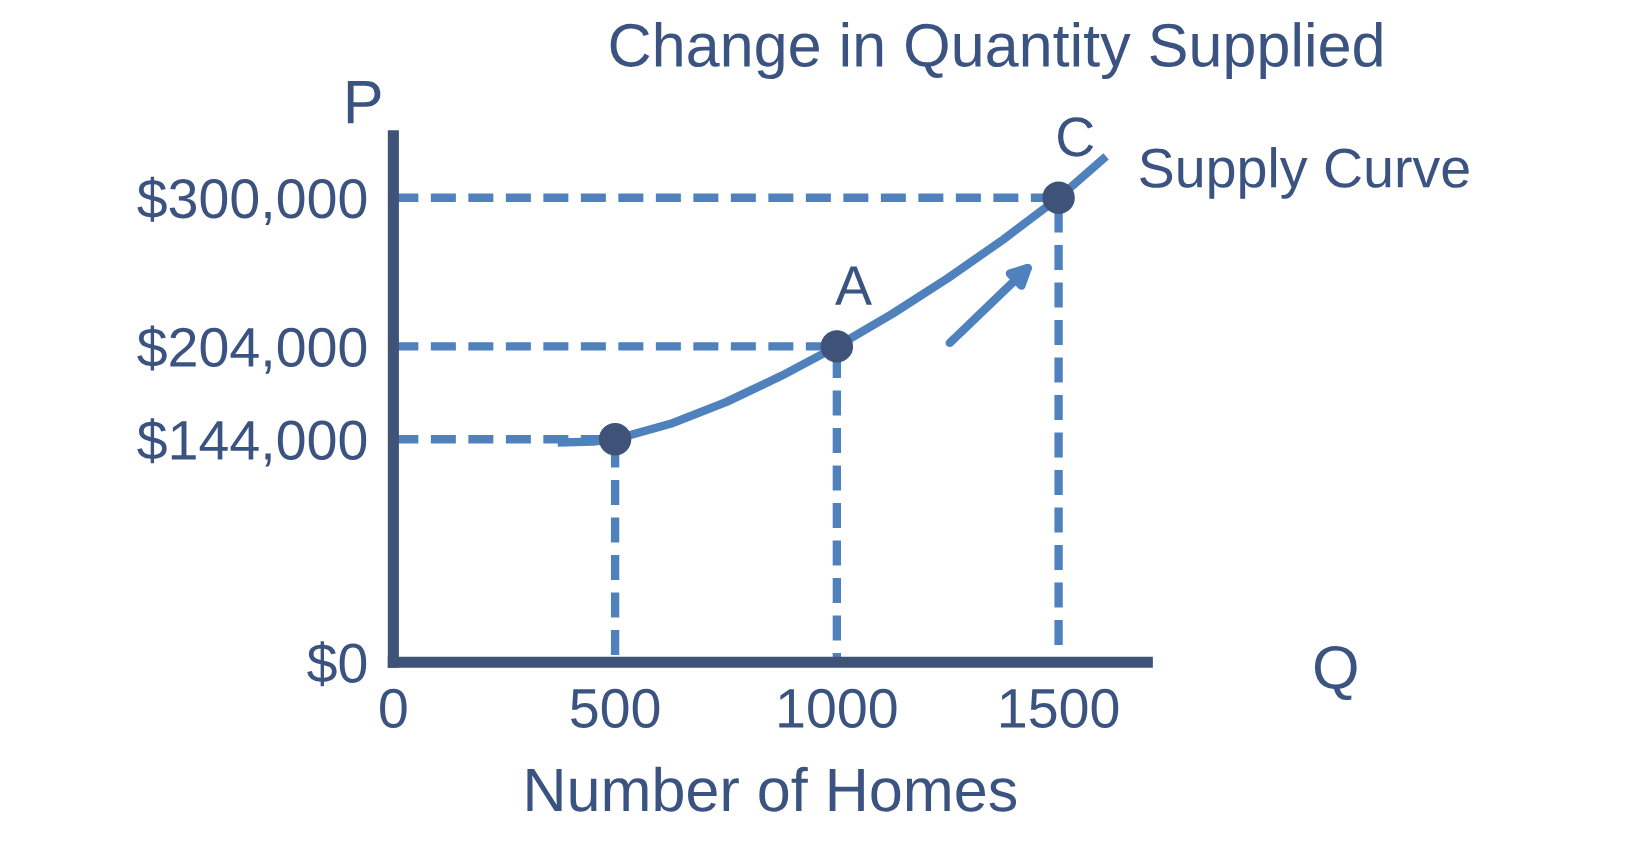  Describe the element at coordinates (393, 708) in the screenshot. I see `x-tick-label: 0` at that location.